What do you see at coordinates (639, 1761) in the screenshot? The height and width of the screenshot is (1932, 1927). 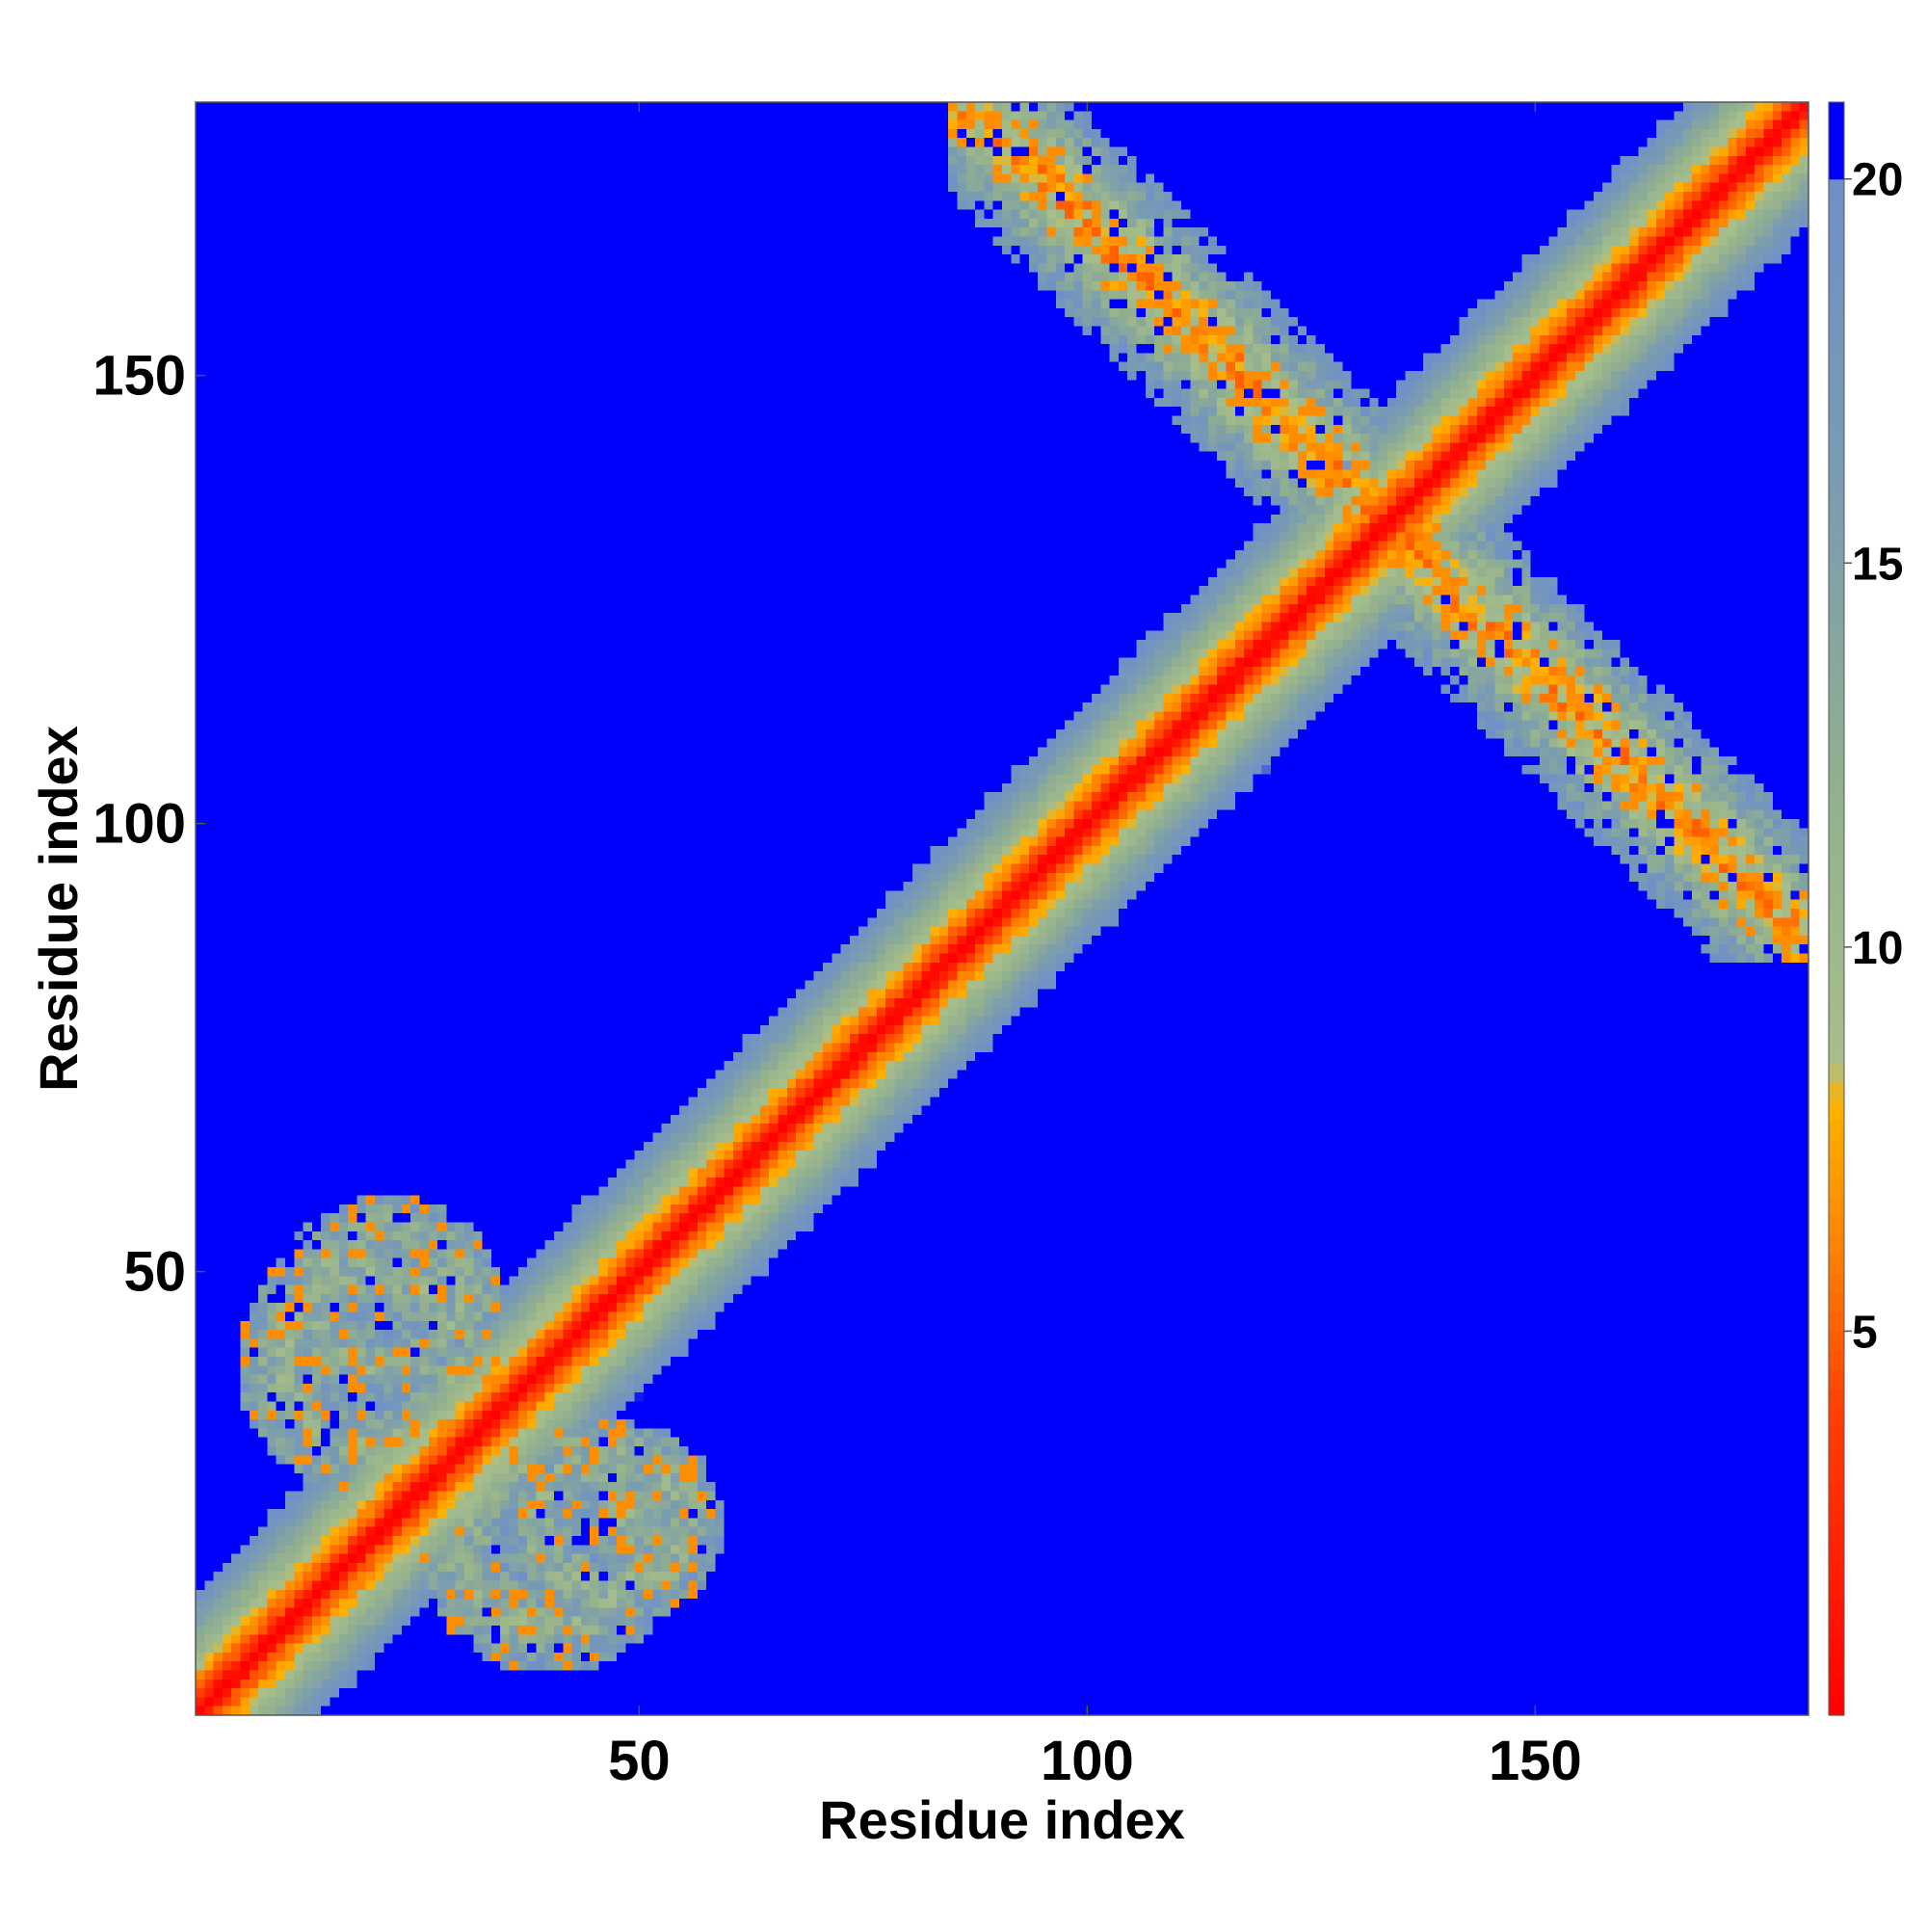 I see `x-tick-label: 50` at bounding box center [639, 1761].